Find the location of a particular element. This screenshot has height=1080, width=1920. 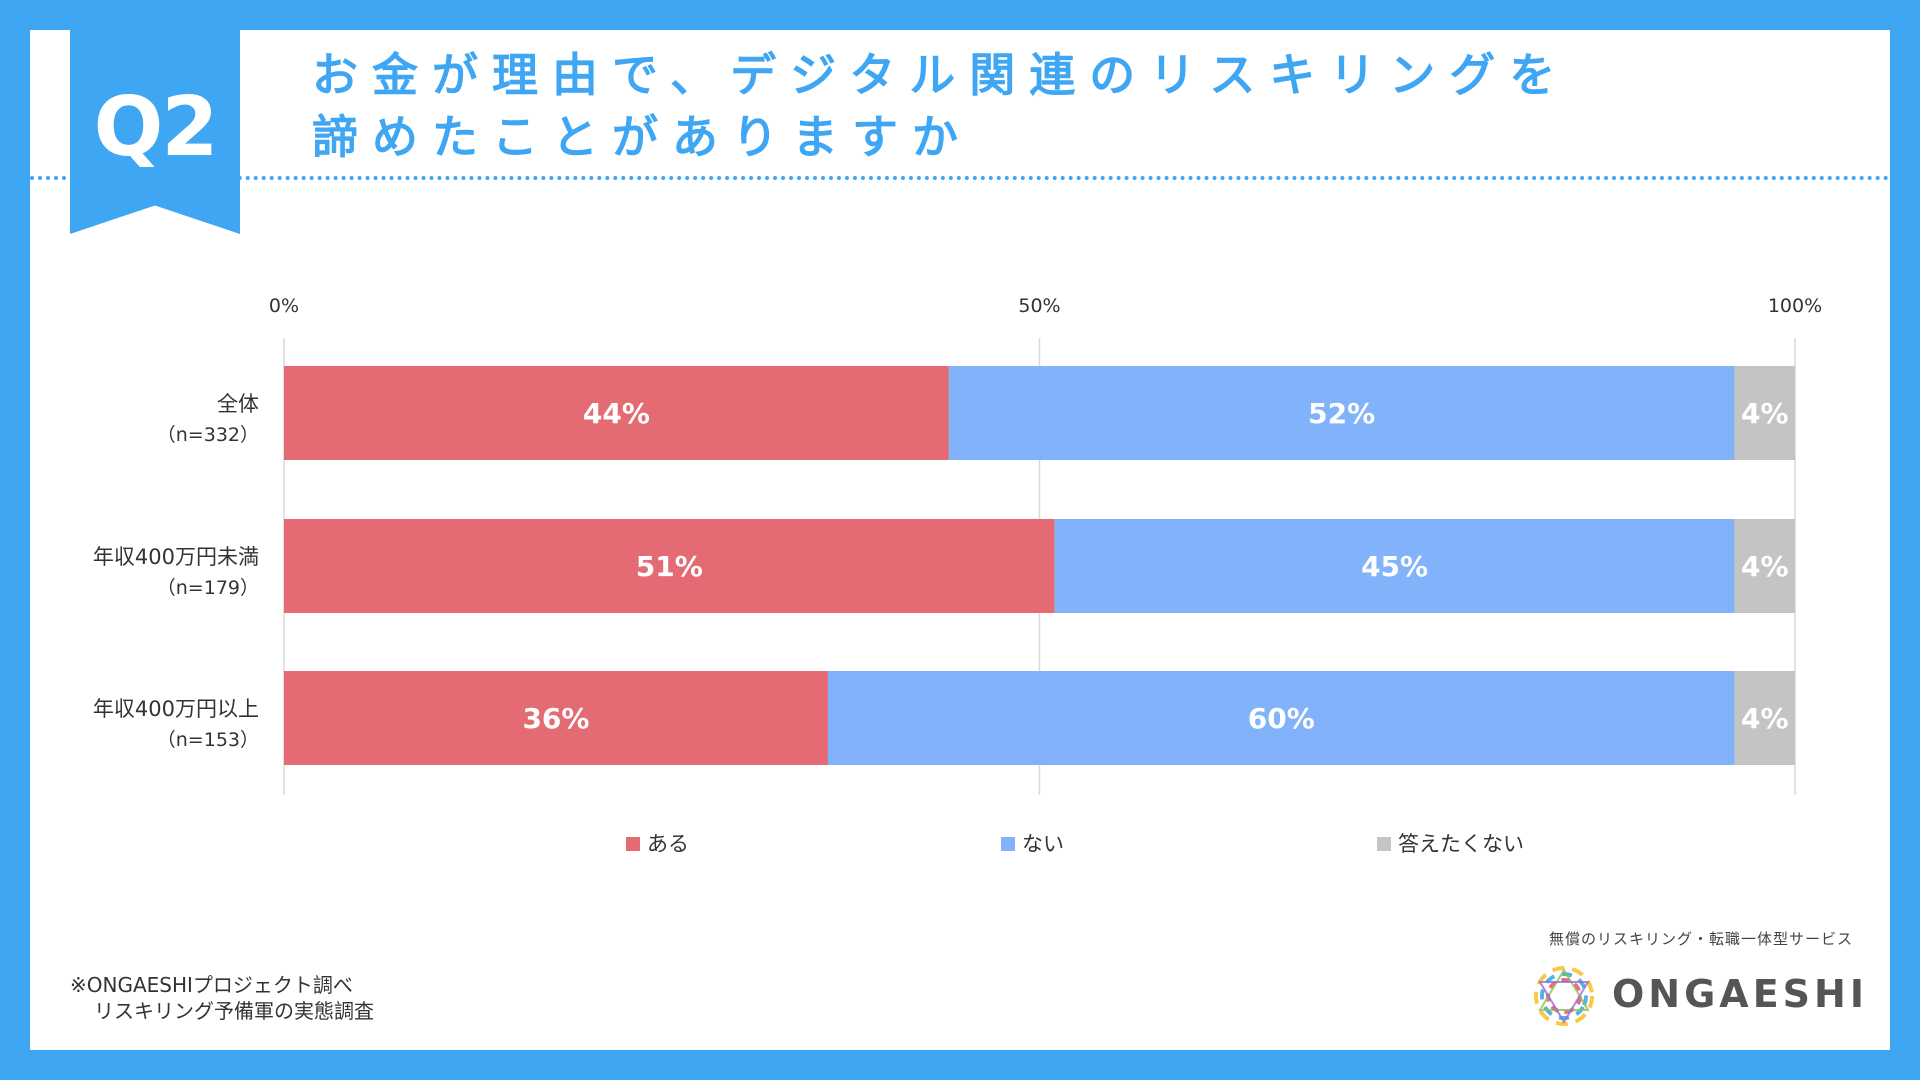

data-label: 51% is located at coordinates (669, 566).